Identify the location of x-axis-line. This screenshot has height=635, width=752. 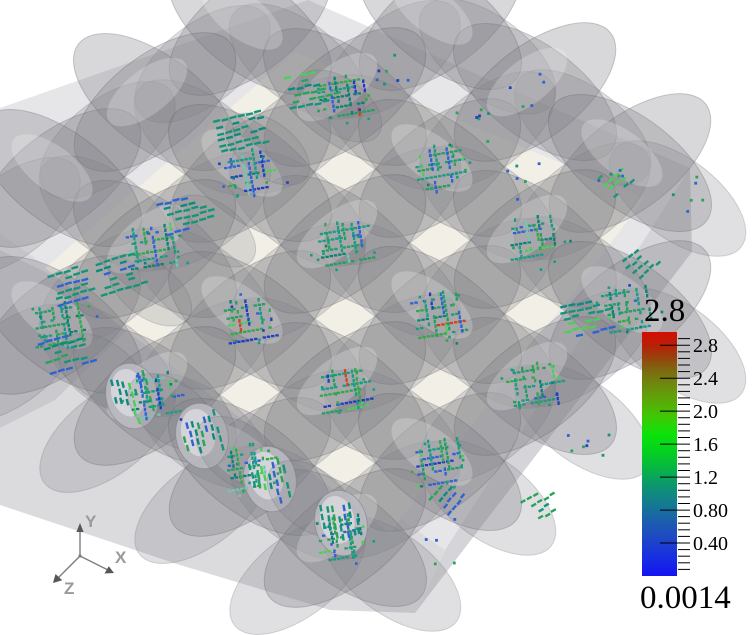
(94, 563).